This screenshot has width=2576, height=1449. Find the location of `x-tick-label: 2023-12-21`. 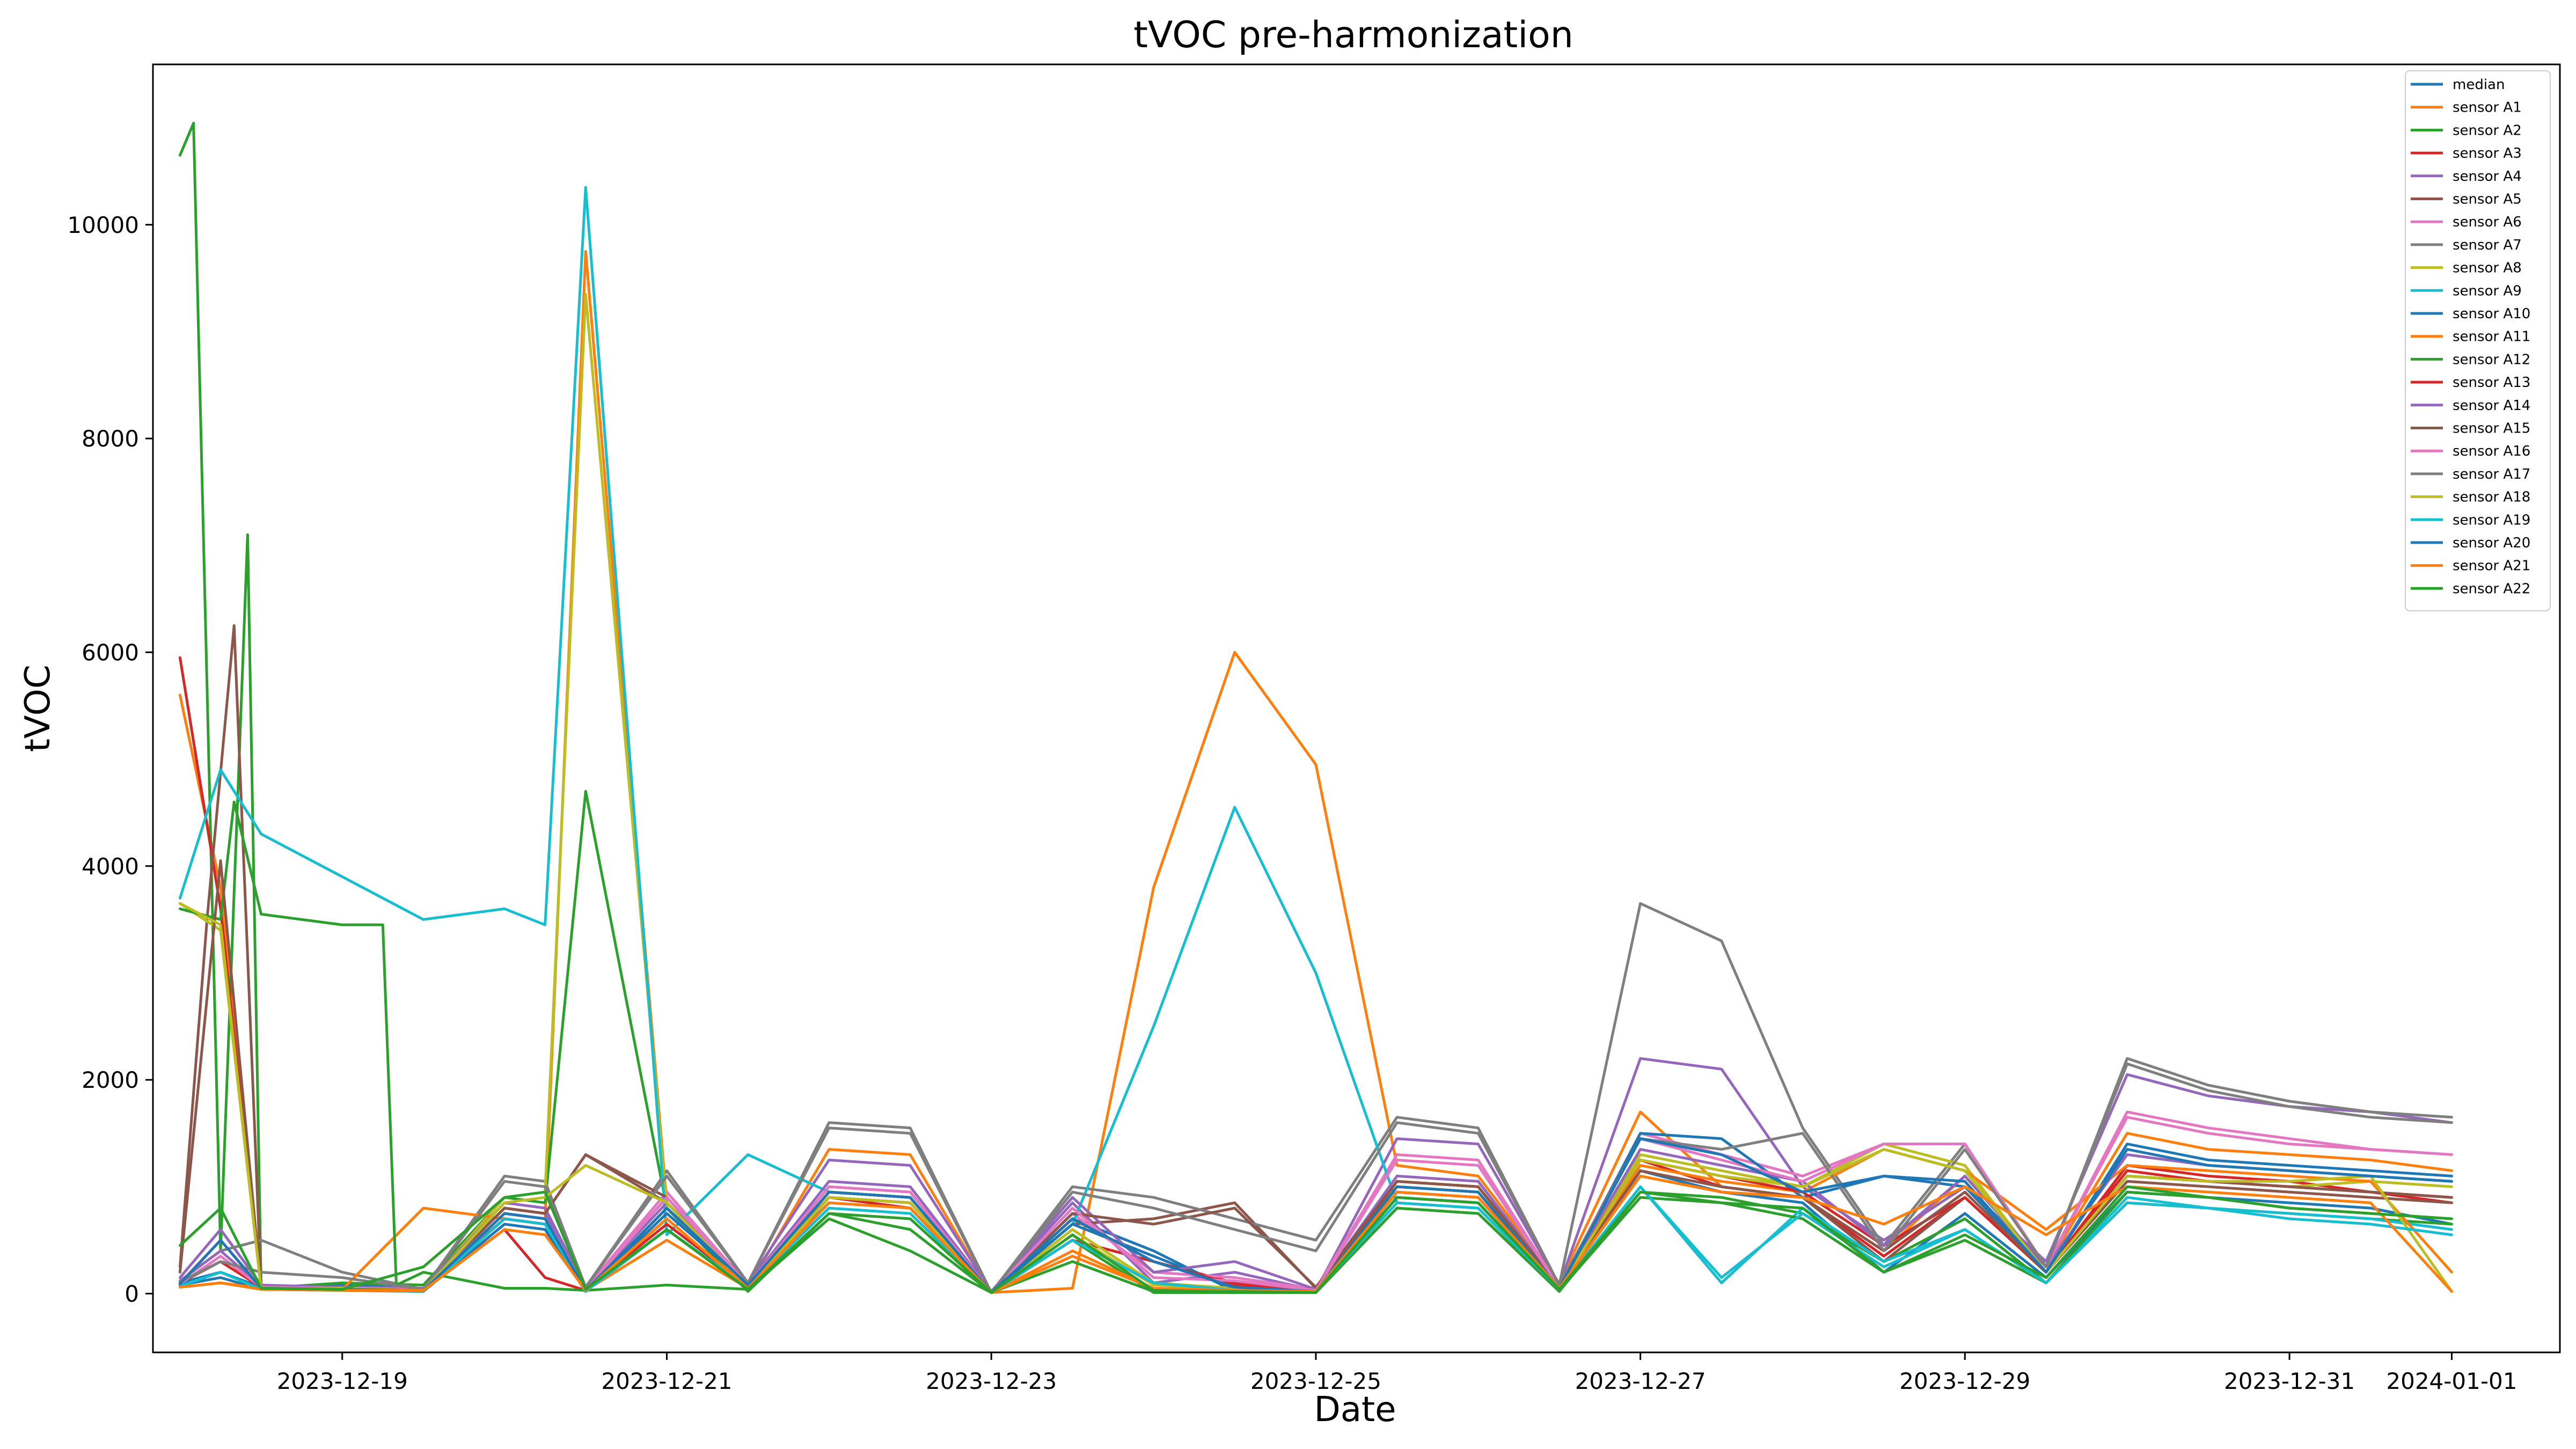

x-tick-label: 2023-12-21 is located at coordinates (666, 1381).